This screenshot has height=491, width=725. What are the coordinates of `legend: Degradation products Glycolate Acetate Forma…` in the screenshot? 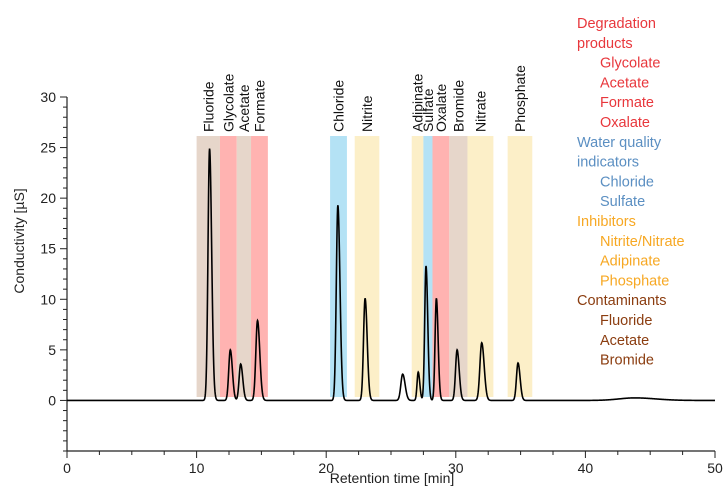 It's located at (631, 192).